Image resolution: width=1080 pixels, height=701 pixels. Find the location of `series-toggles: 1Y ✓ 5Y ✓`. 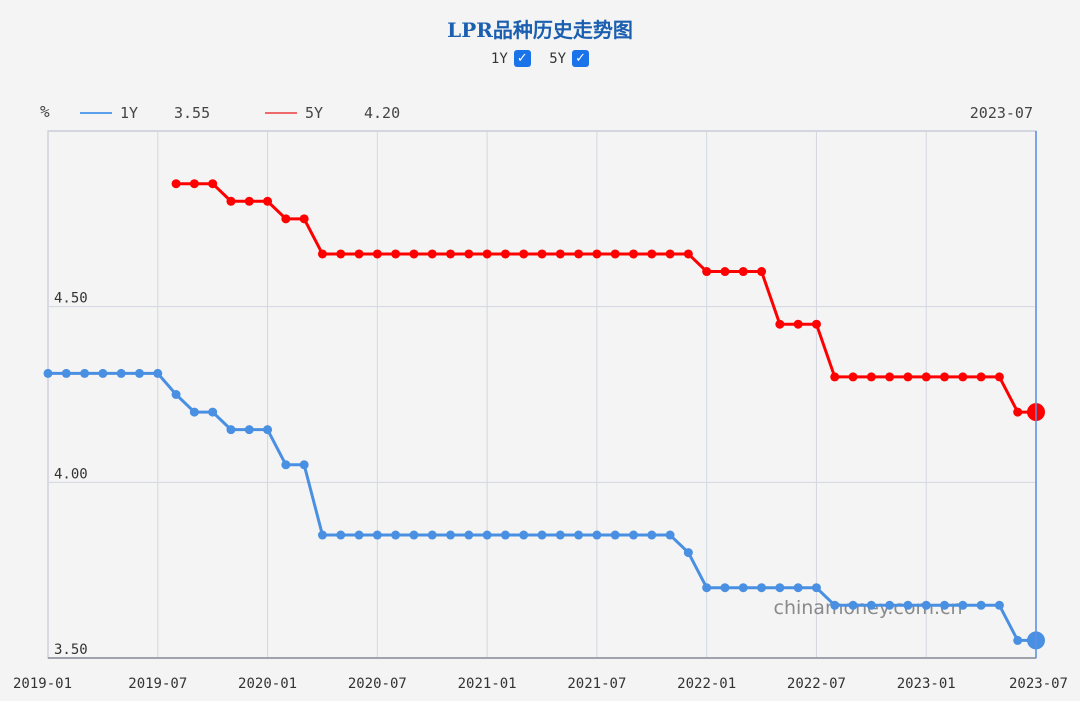

series-toggles: 1Y ✓ 5Y ✓ is located at coordinates (540, 58).